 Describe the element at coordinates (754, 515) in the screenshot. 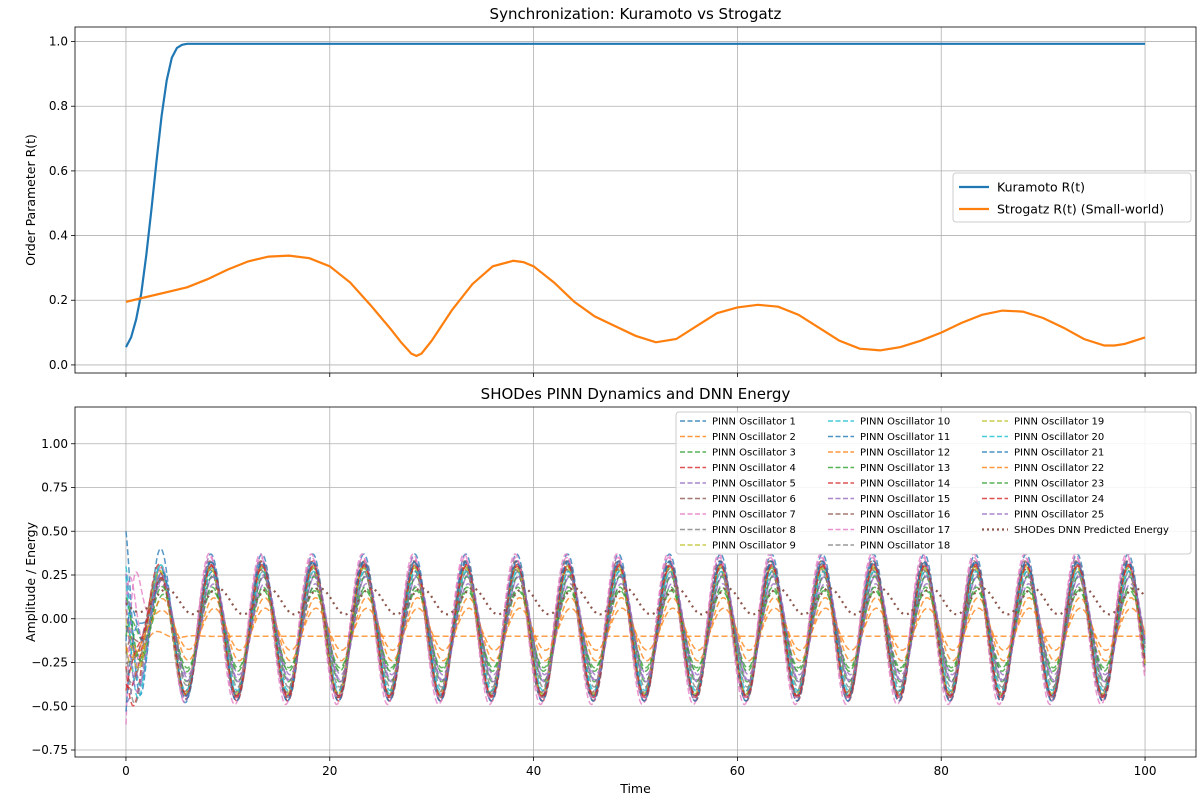

I see `bottom-legend-label: PINN Oscillator 7` at that location.